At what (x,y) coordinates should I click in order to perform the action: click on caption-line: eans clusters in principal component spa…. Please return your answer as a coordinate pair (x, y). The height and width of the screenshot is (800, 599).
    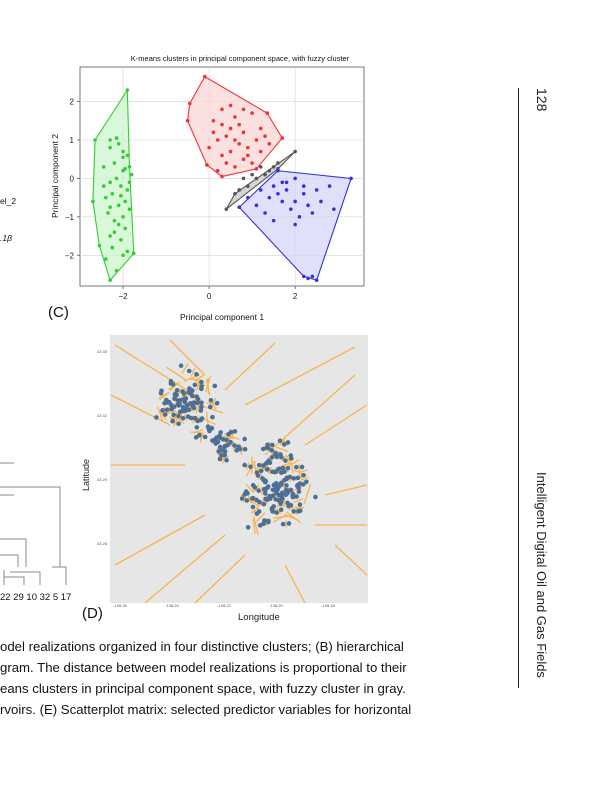
    Looking at the image, I should click on (203, 688).